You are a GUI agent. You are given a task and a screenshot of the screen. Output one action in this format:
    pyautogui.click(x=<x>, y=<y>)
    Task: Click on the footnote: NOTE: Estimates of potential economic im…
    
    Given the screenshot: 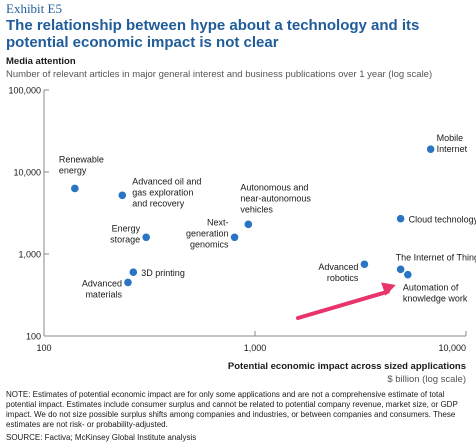 What is the action you would take?
    pyautogui.click(x=232, y=409)
    